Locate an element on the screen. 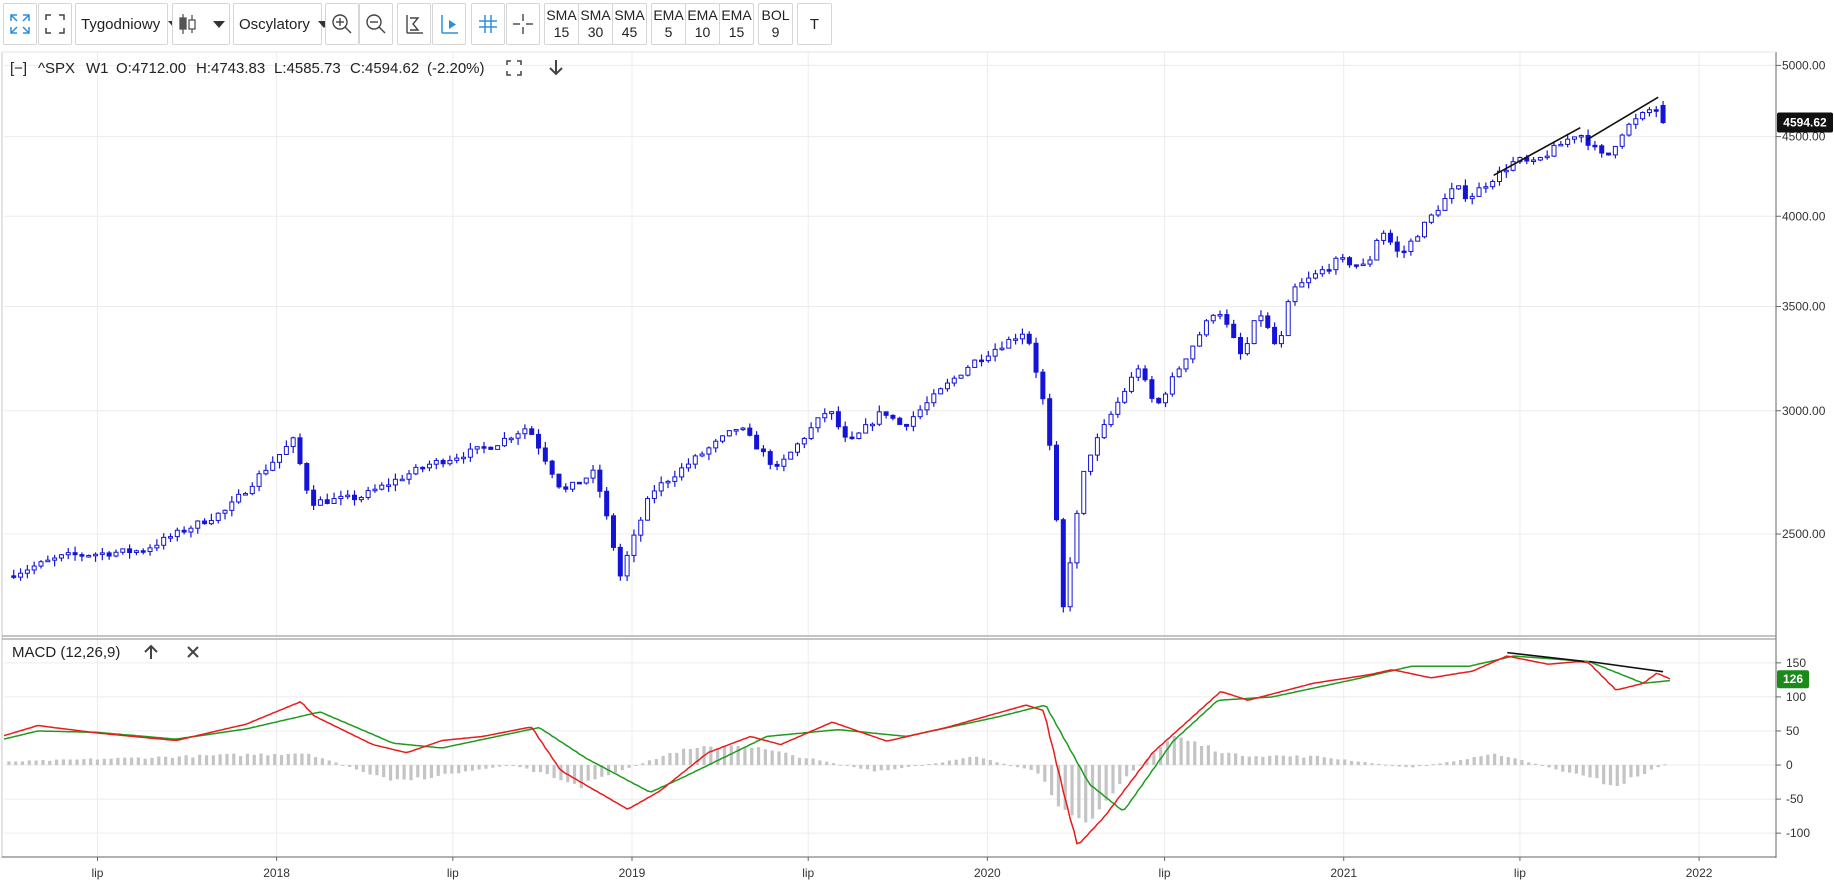 This screenshot has width=1834, height=888. oscillators-dropdown: Oscylatory is located at coordinates (281, 24).